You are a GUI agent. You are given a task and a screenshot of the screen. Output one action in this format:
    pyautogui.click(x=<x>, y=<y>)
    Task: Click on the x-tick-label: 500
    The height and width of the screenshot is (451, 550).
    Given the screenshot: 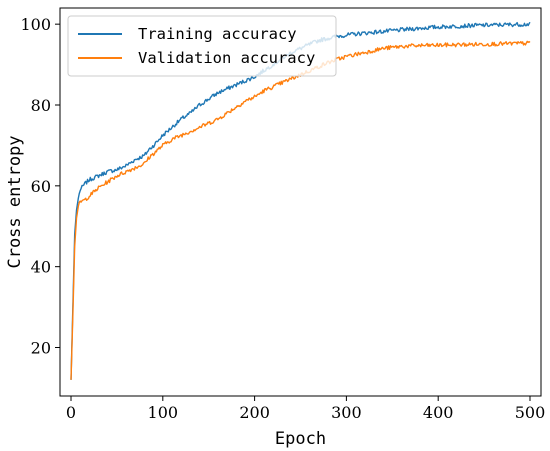 What is the action you would take?
    pyautogui.click(x=530, y=412)
    